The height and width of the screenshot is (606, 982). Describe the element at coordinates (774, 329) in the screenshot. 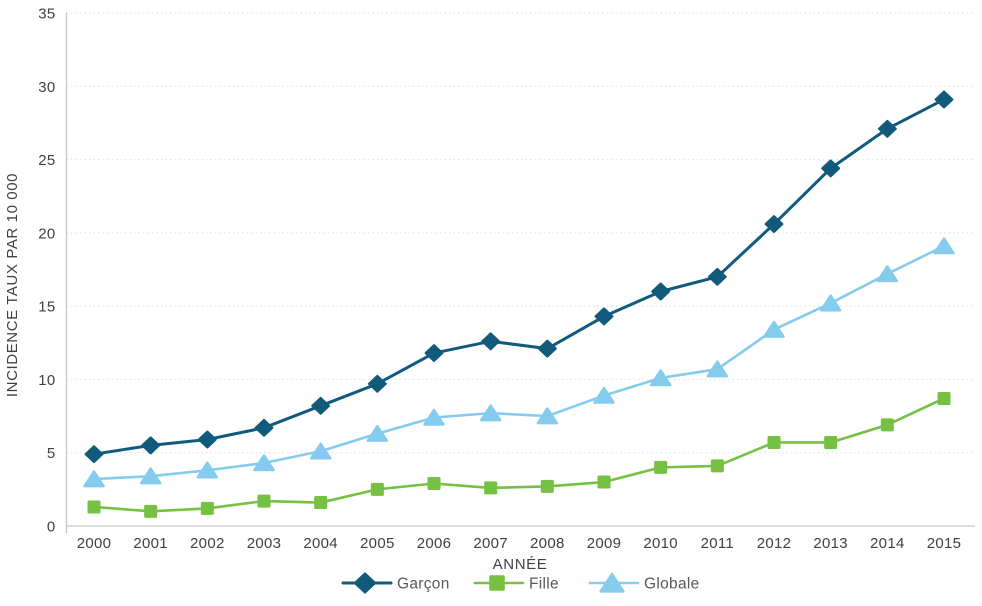

I see `marker-globale-2012` at that location.